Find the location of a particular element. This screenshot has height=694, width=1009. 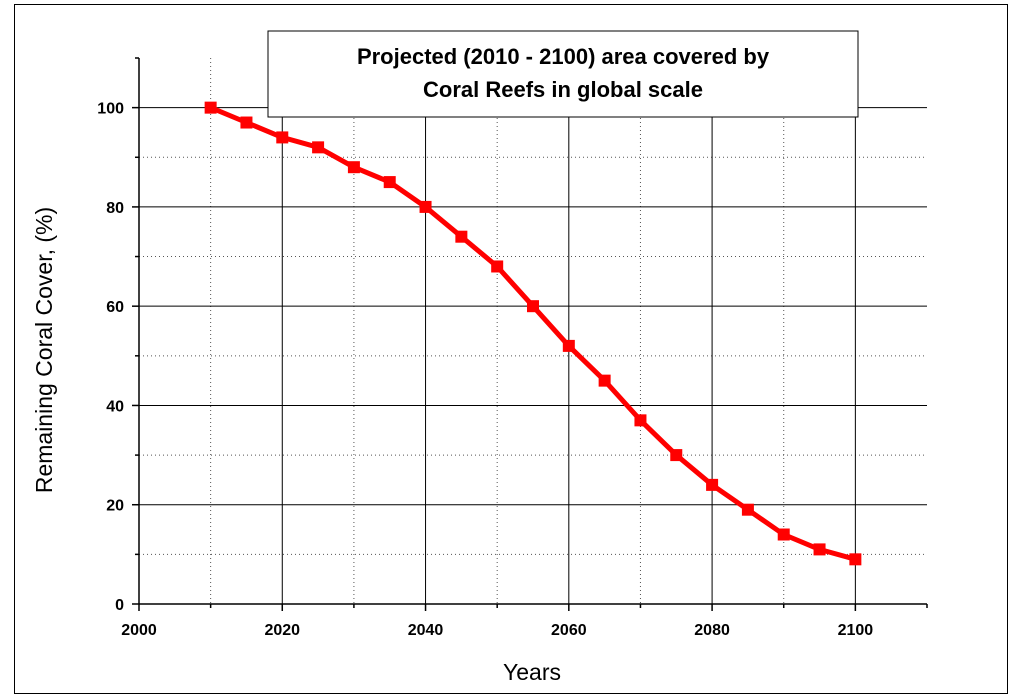

x-tick-label: 2060 is located at coordinates (569, 630).